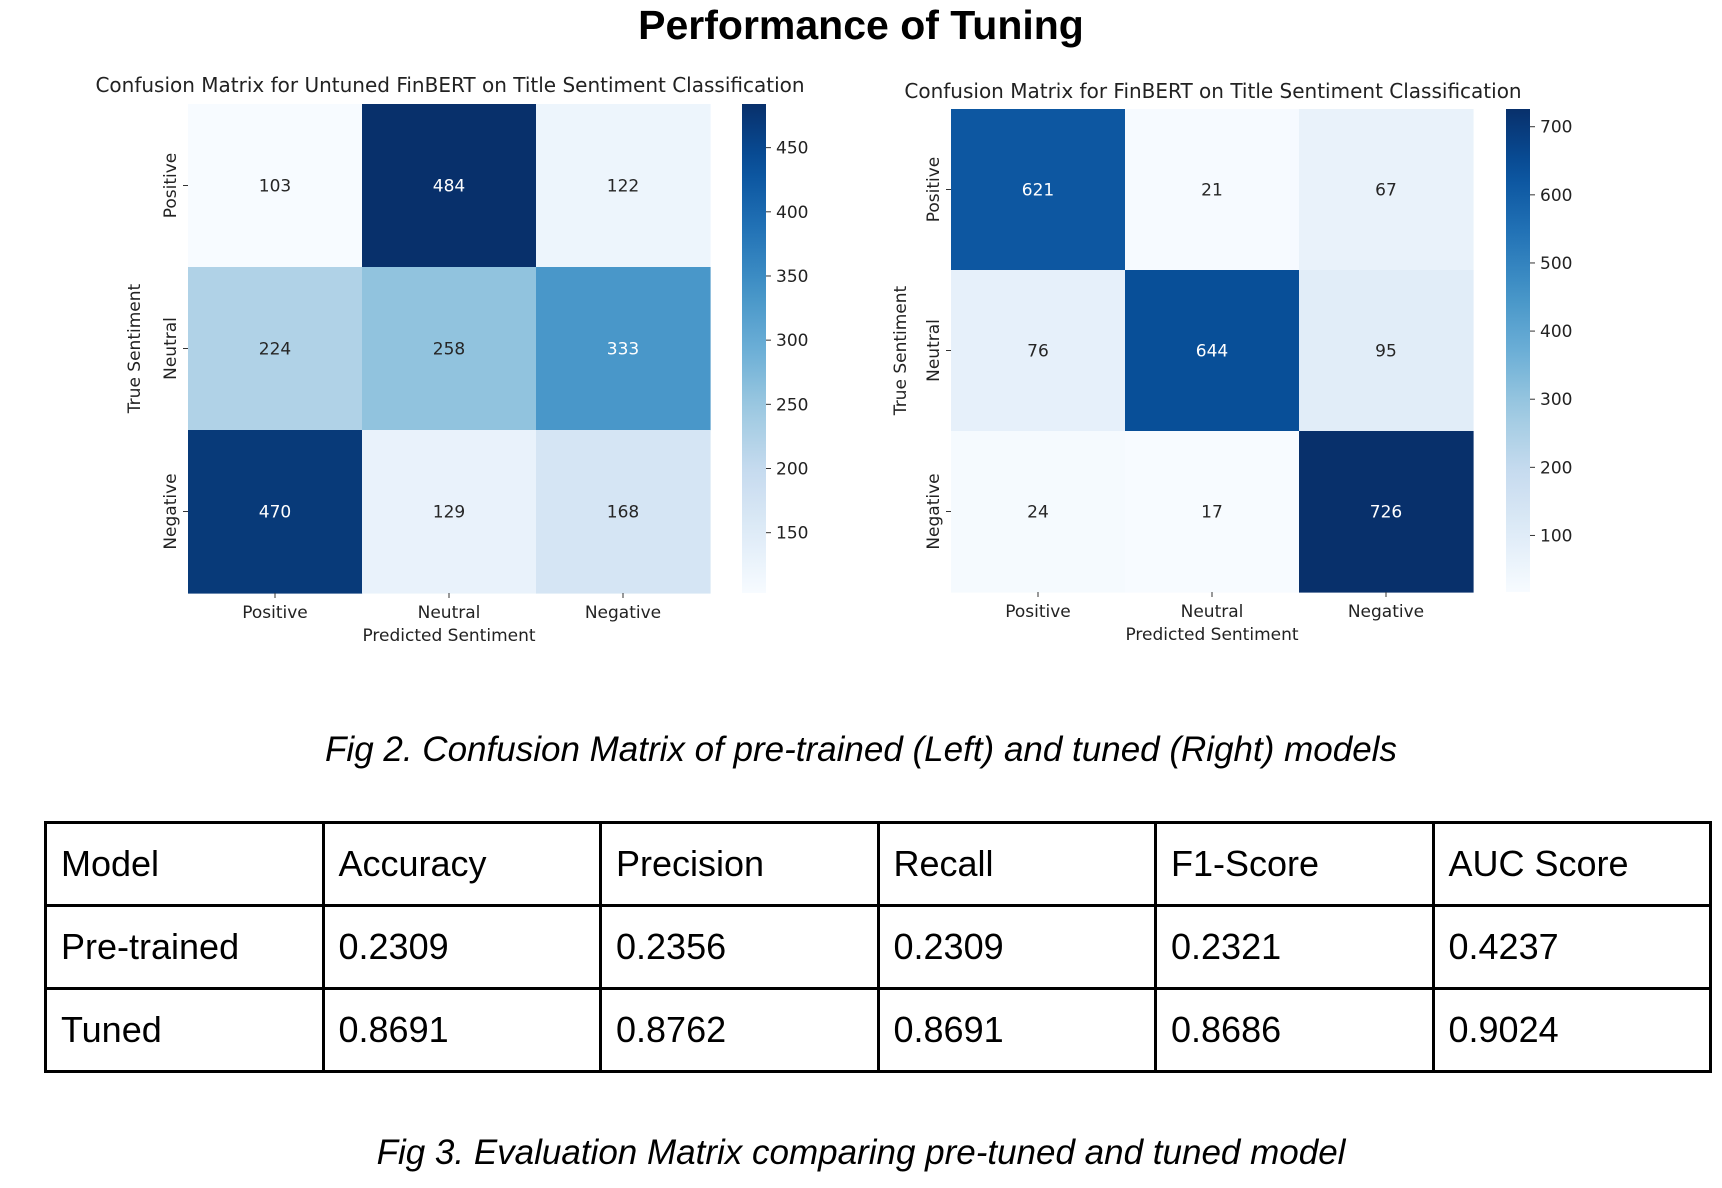 The height and width of the screenshot is (1188, 1722). I want to click on cell-value-label: 258, so click(449, 350).